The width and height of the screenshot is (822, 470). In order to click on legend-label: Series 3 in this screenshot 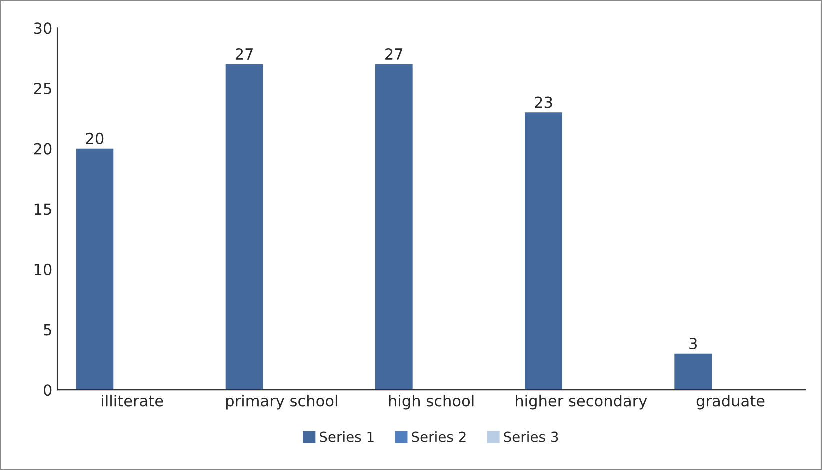, I will do `click(531, 437)`.